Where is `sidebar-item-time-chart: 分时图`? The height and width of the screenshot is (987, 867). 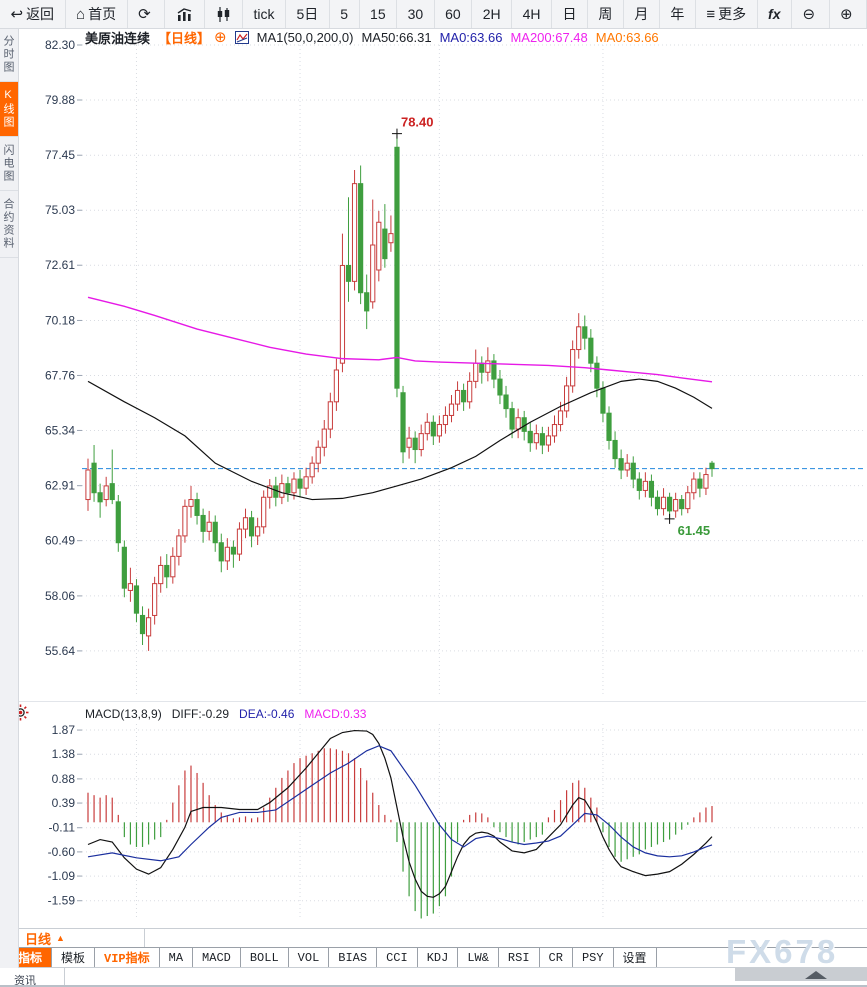
sidebar-item-time-chart: 分时图 is located at coordinates (9, 55).